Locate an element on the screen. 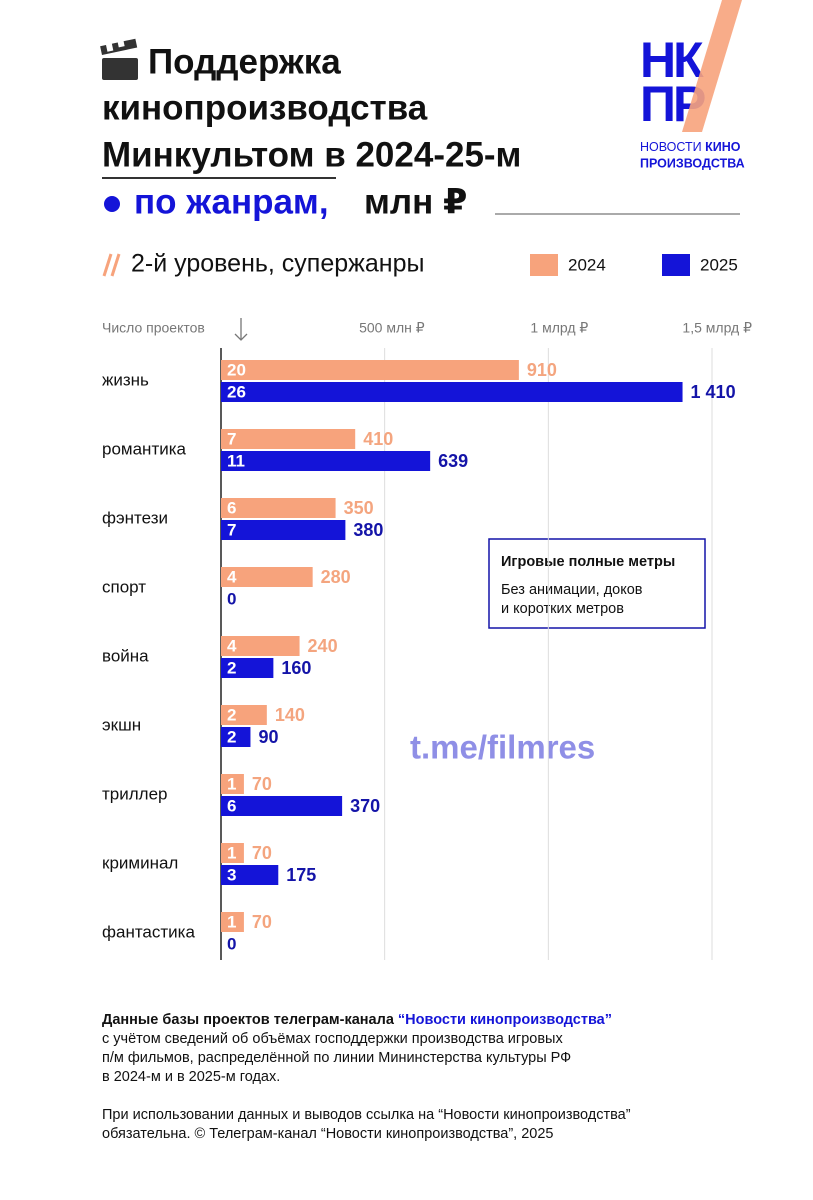  category-label: спорт is located at coordinates (124, 586).